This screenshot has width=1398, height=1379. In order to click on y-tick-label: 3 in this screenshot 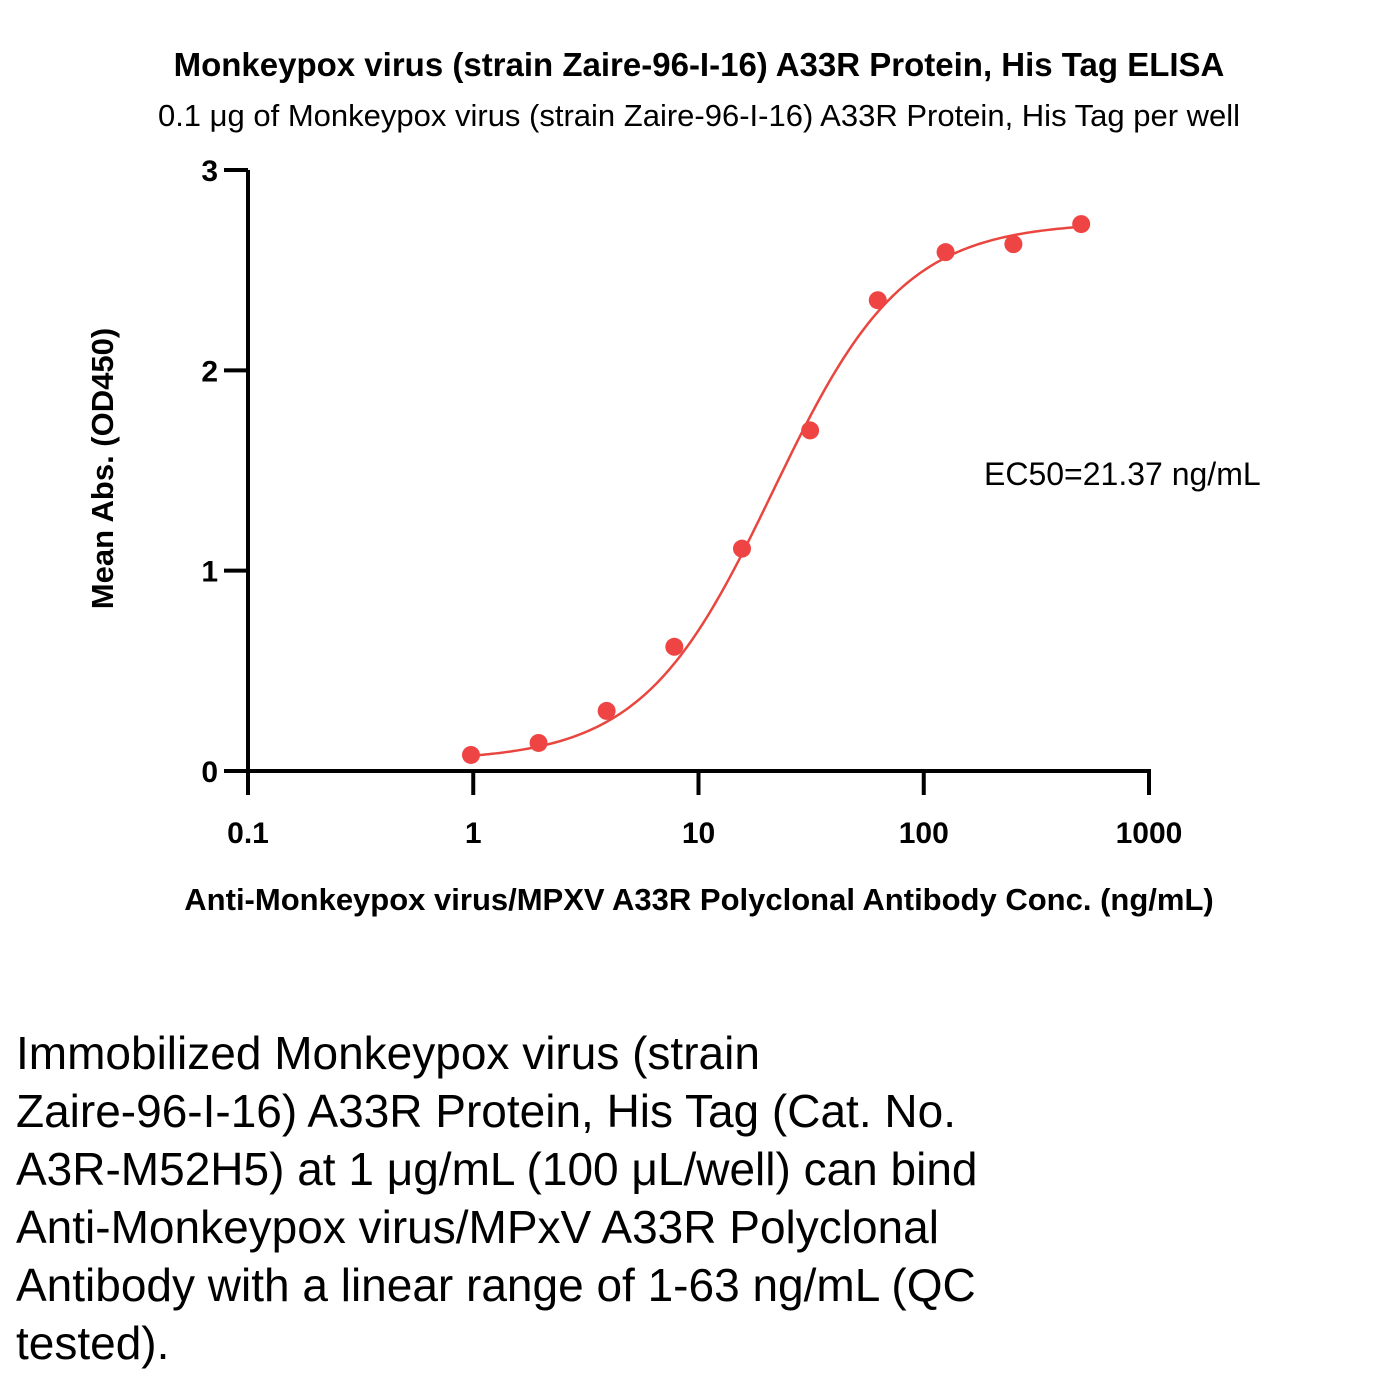, I will do `click(209, 171)`.